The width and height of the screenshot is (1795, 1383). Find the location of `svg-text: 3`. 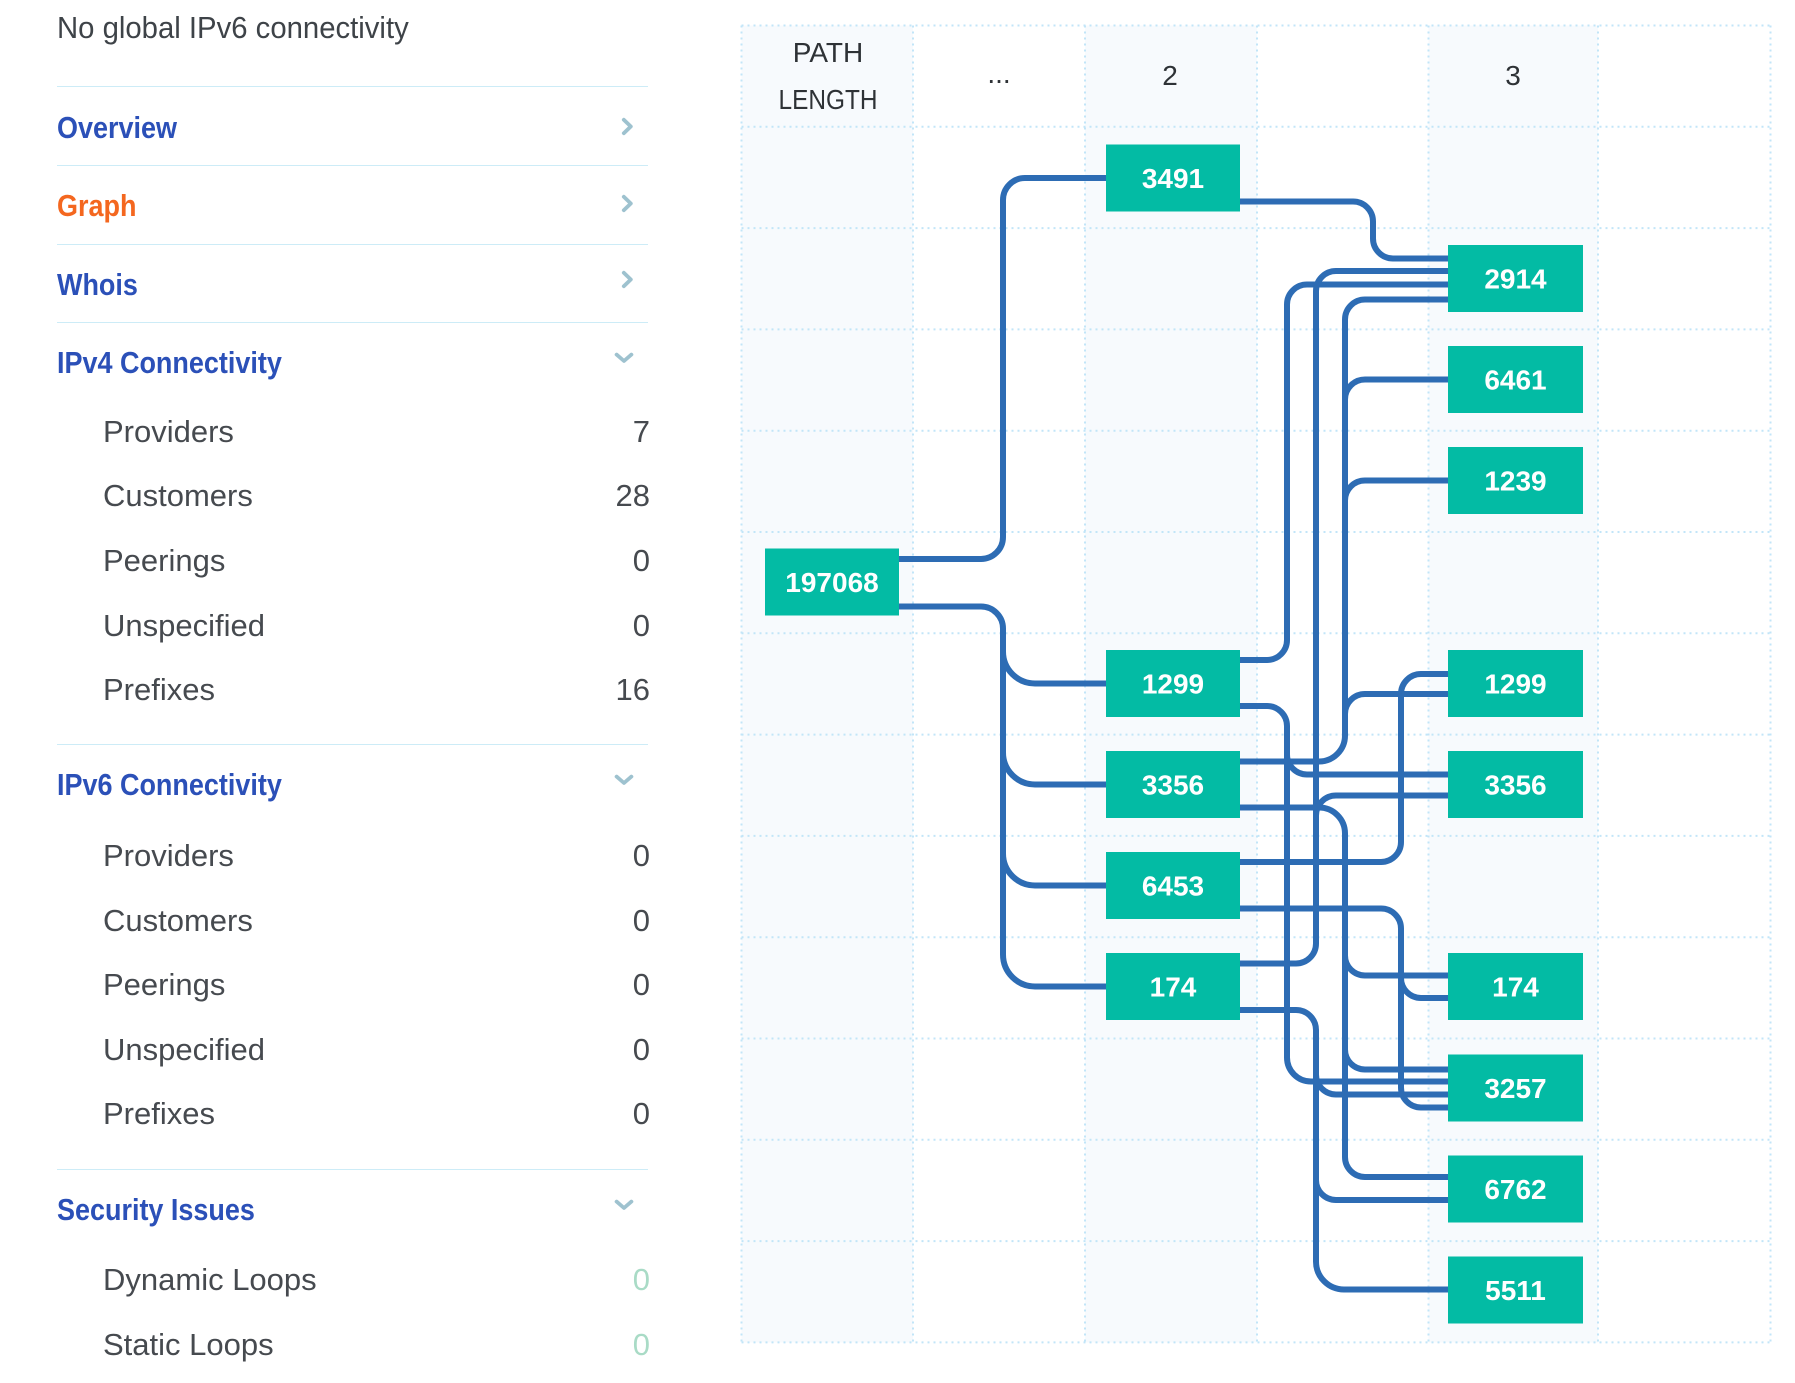

svg-text: 3 is located at coordinates (1513, 75).